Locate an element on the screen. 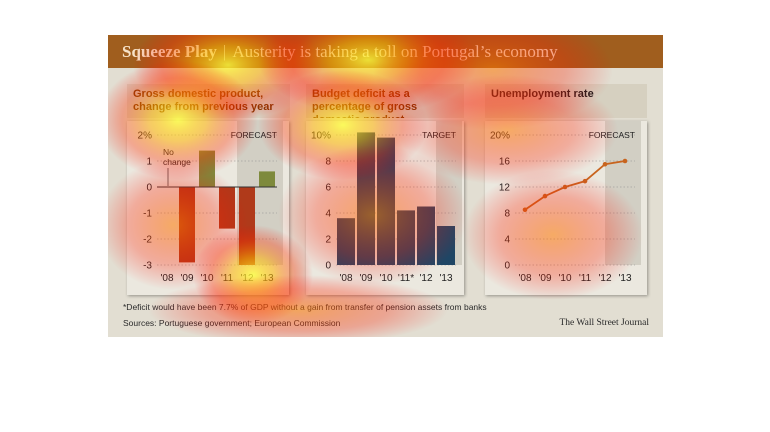  unemployment-ytick-label: 0 is located at coordinates (507, 266).